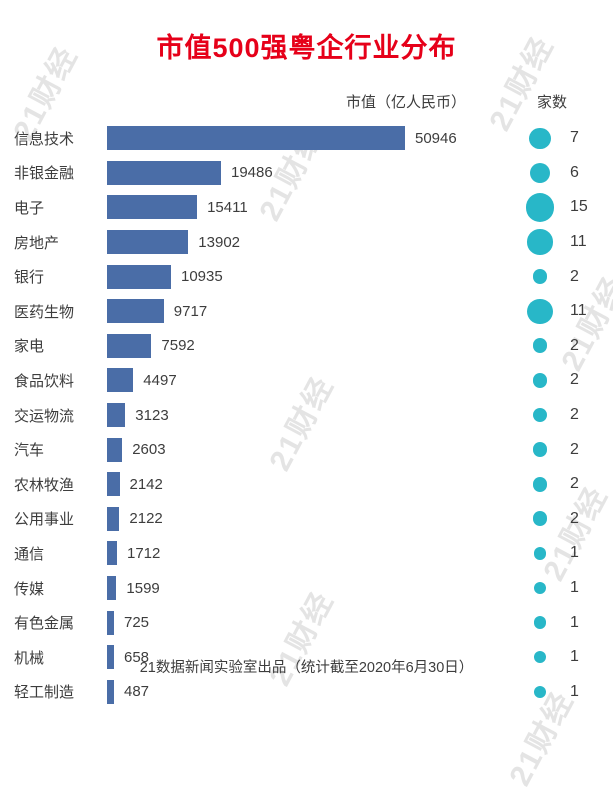  What do you see at coordinates (44, 693) in the screenshot?
I see `category-label: 轻工制造` at bounding box center [44, 693].